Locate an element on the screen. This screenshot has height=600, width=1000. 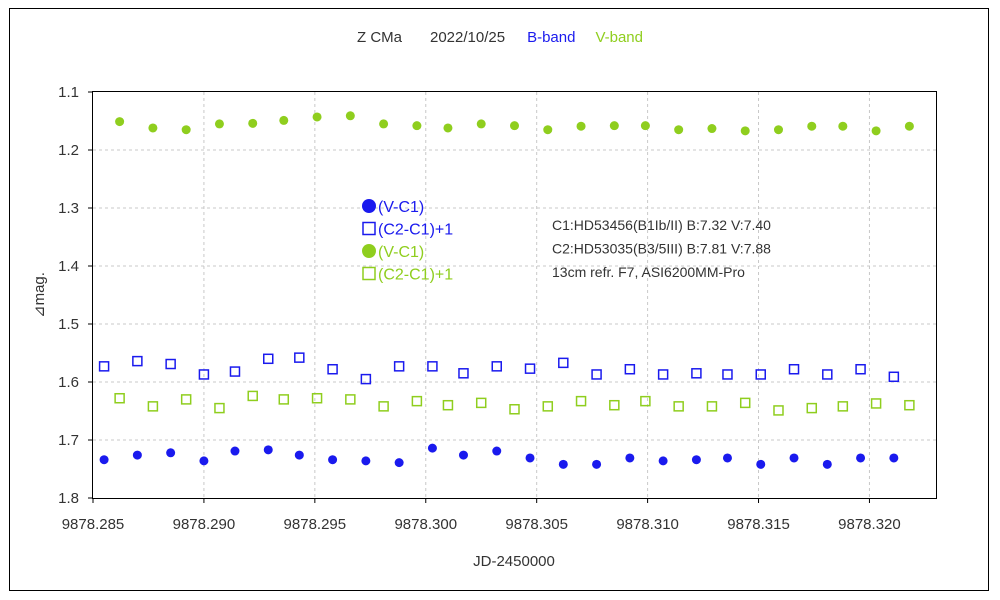
x-tick-label: 9878.300 is located at coordinates (425, 524).